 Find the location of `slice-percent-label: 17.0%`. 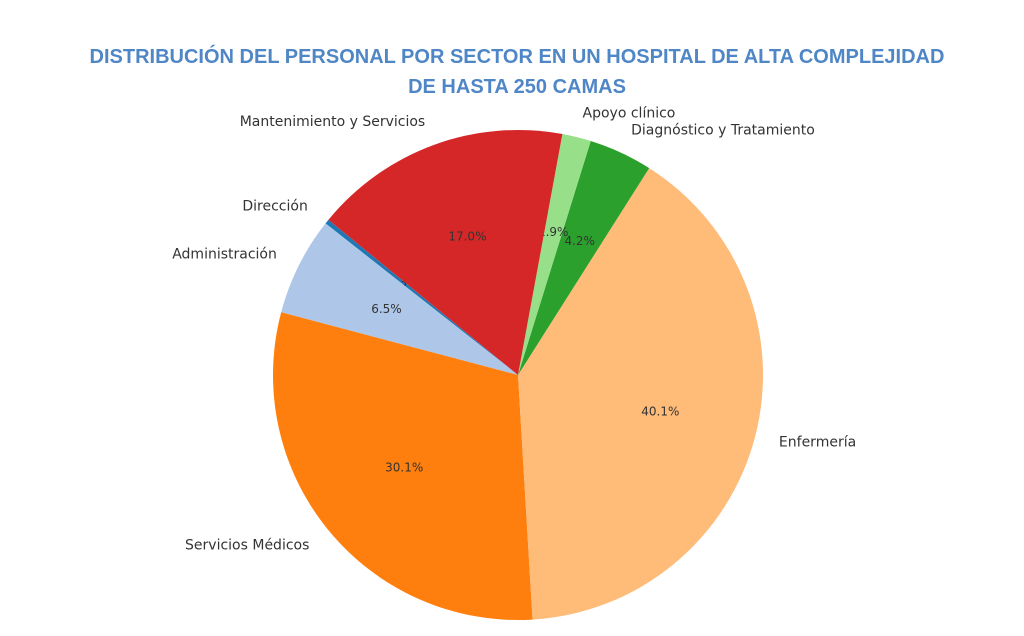

slice-percent-label: 17.0% is located at coordinates (467, 236).